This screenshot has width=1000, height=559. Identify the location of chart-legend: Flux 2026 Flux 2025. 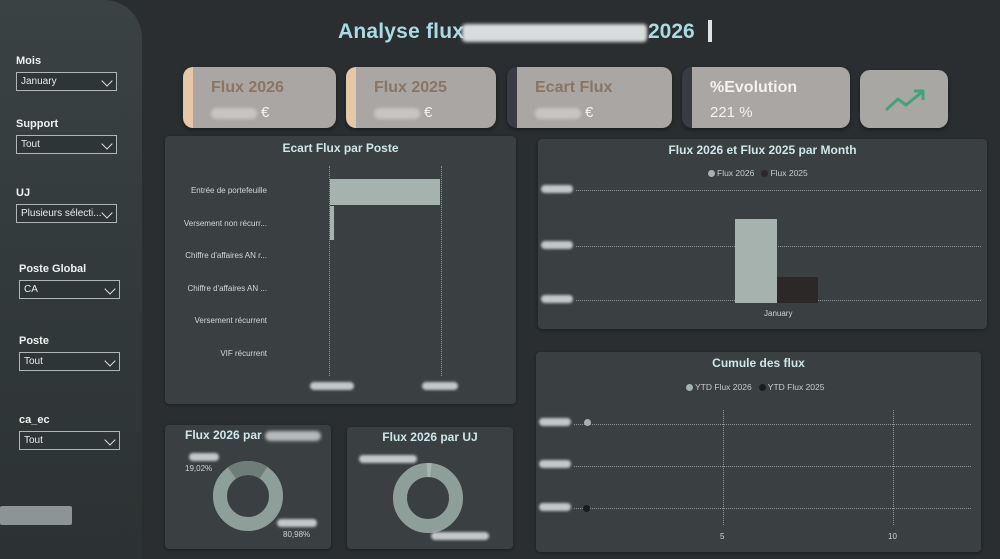
(758, 173).